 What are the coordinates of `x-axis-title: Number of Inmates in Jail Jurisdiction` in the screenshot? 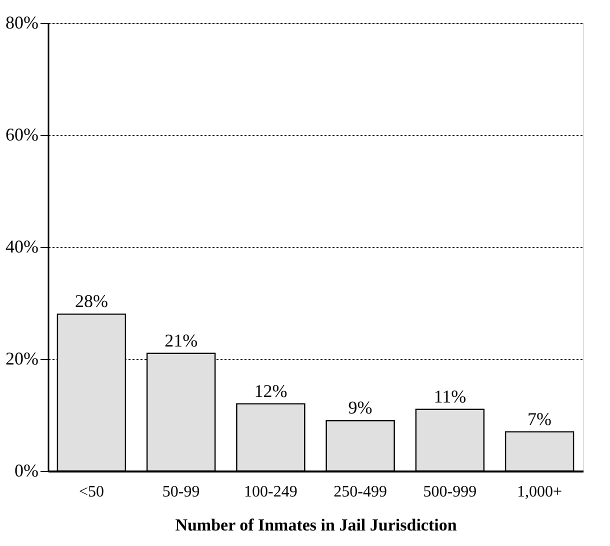 It's located at (316, 525).